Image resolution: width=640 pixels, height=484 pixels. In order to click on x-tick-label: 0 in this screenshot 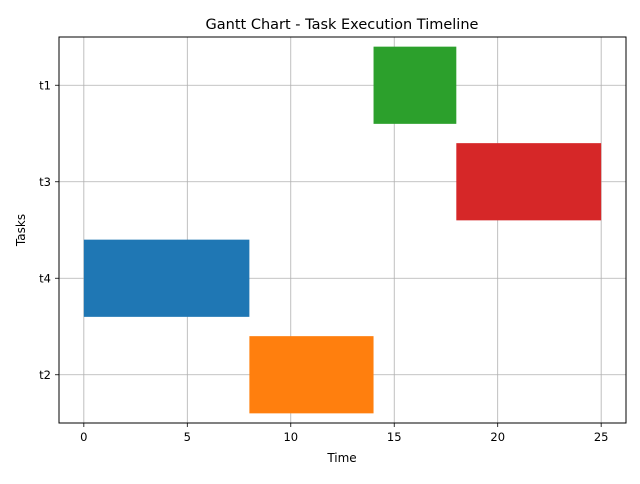, I will do `click(83, 437)`.